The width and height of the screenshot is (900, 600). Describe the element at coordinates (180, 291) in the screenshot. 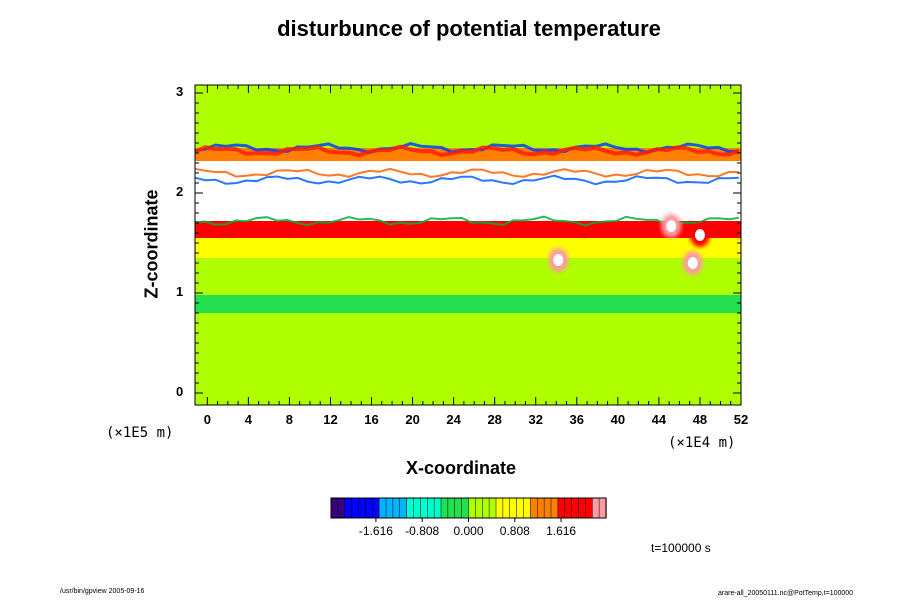

I see `y-tick-label: 1` at that location.